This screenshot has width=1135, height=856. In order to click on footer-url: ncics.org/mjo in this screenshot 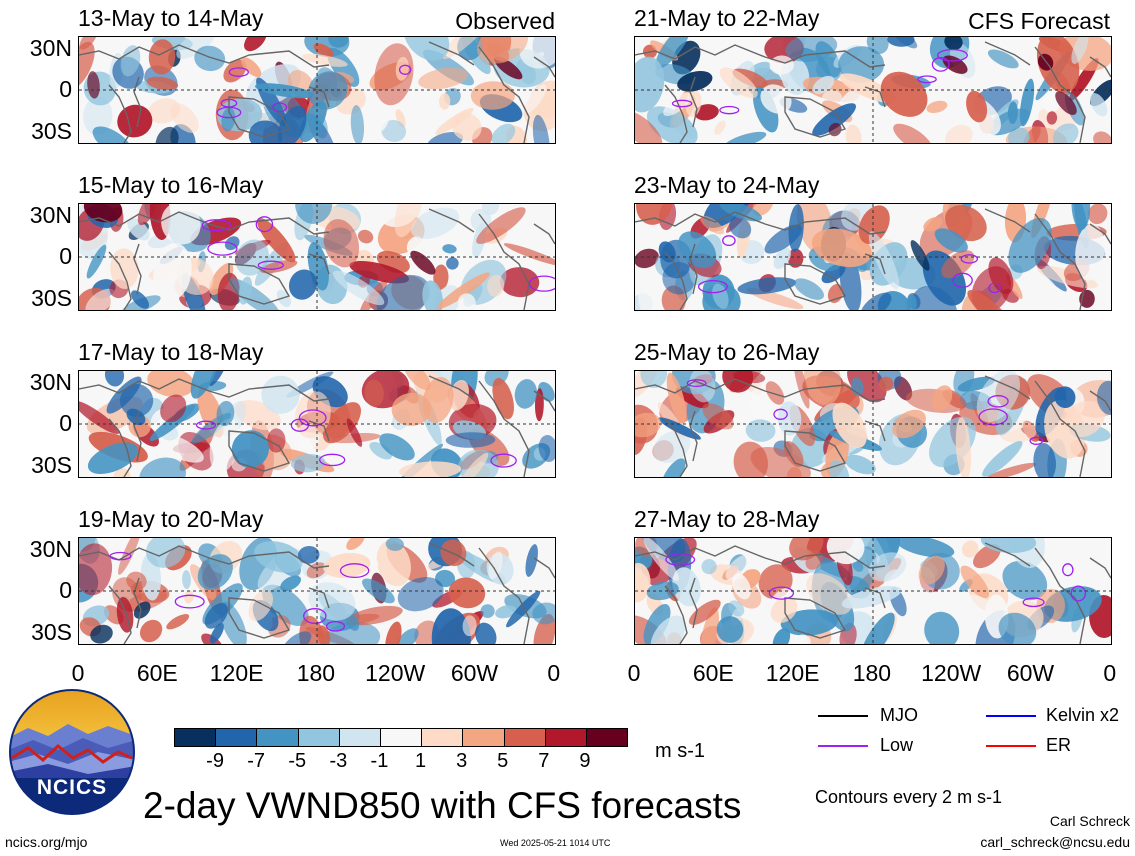, I will do `click(46, 842)`.